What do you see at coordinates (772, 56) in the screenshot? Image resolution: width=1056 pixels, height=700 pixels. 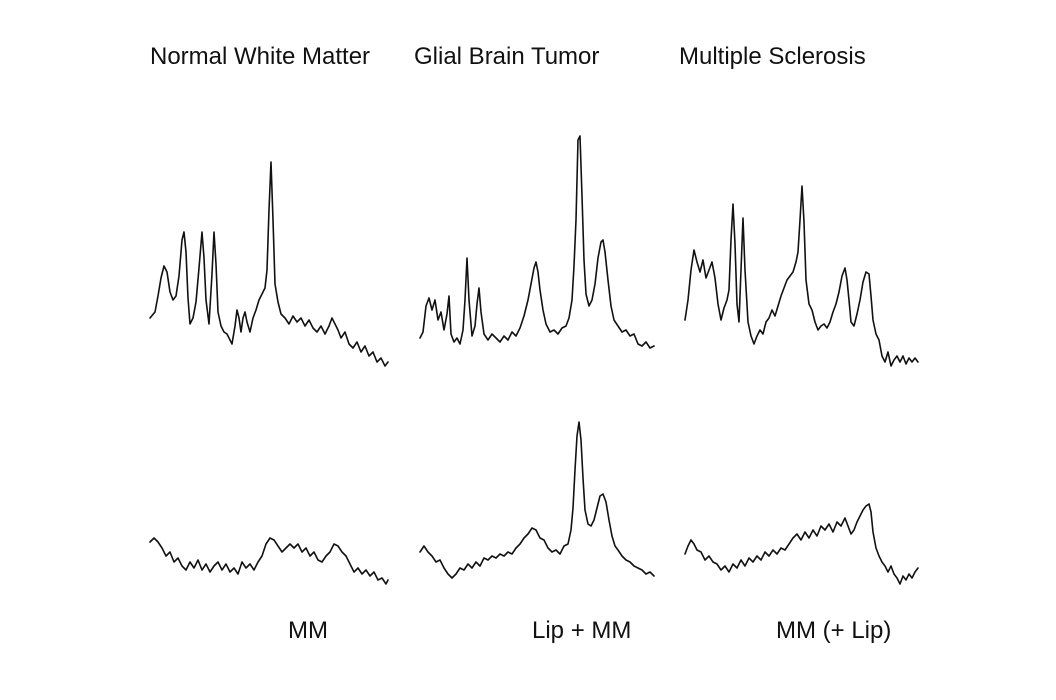 I see `column-title-multiple-sclerosis: Multiple Sclerosis` at bounding box center [772, 56].